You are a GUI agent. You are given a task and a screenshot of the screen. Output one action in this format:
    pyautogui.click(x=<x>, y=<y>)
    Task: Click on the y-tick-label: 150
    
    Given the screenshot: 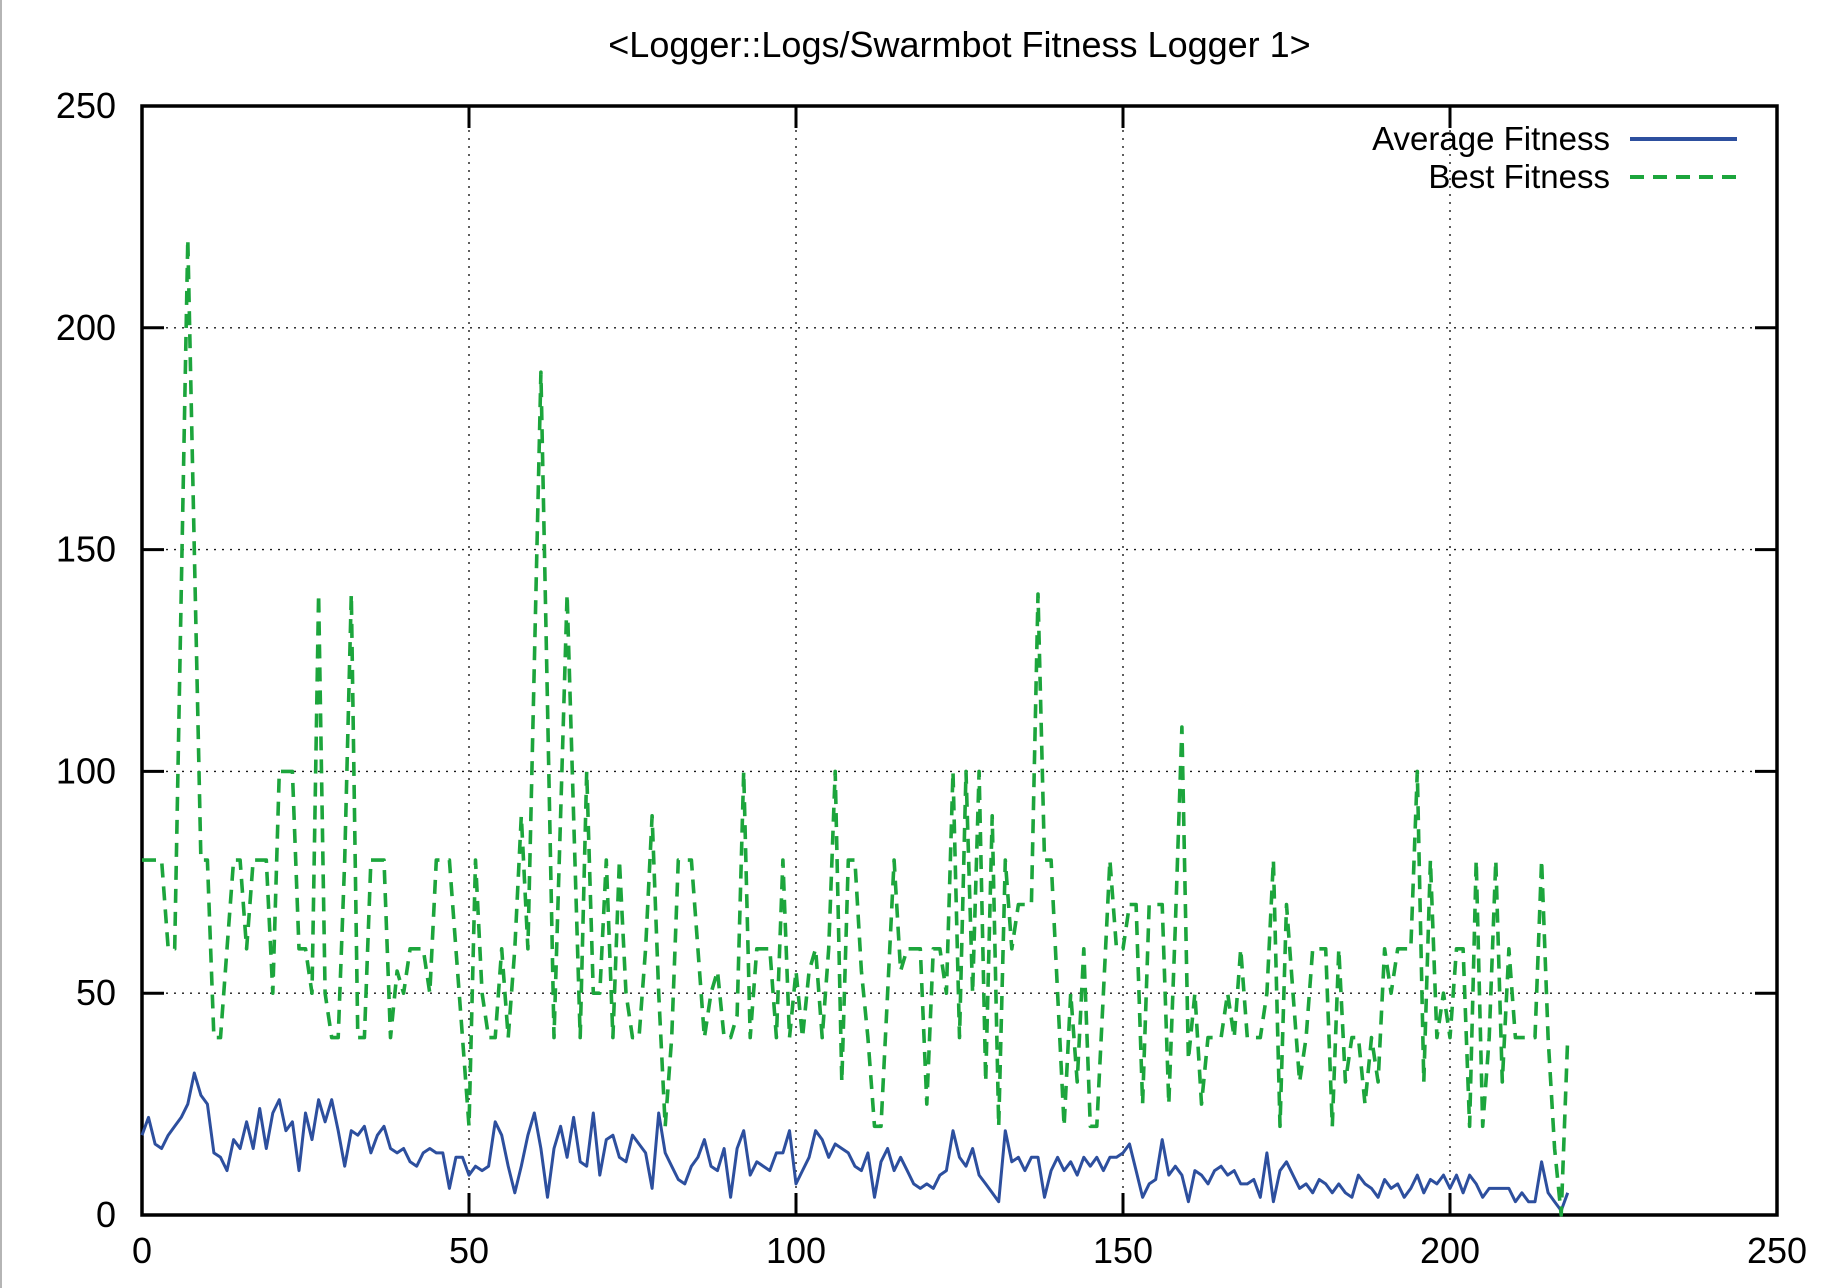 What is the action you would take?
    pyautogui.click(x=86, y=549)
    